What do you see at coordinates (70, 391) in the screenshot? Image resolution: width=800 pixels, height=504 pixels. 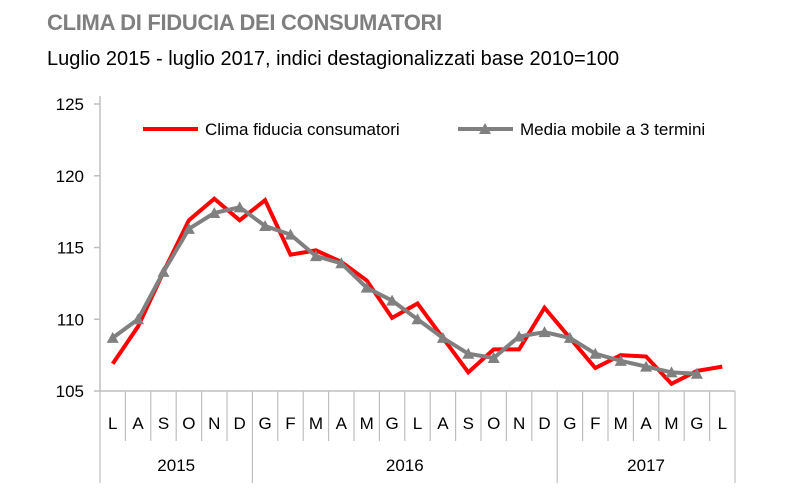 I see `y-tick-label: 105` at bounding box center [70, 391].